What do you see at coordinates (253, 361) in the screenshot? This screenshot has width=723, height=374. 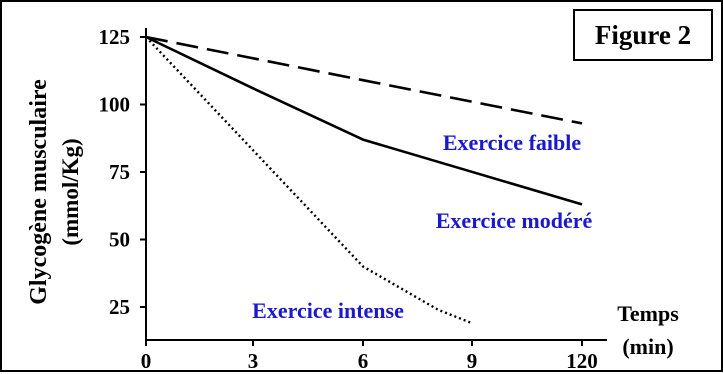 I see `x-tick-label-3: 3` at bounding box center [253, 361].